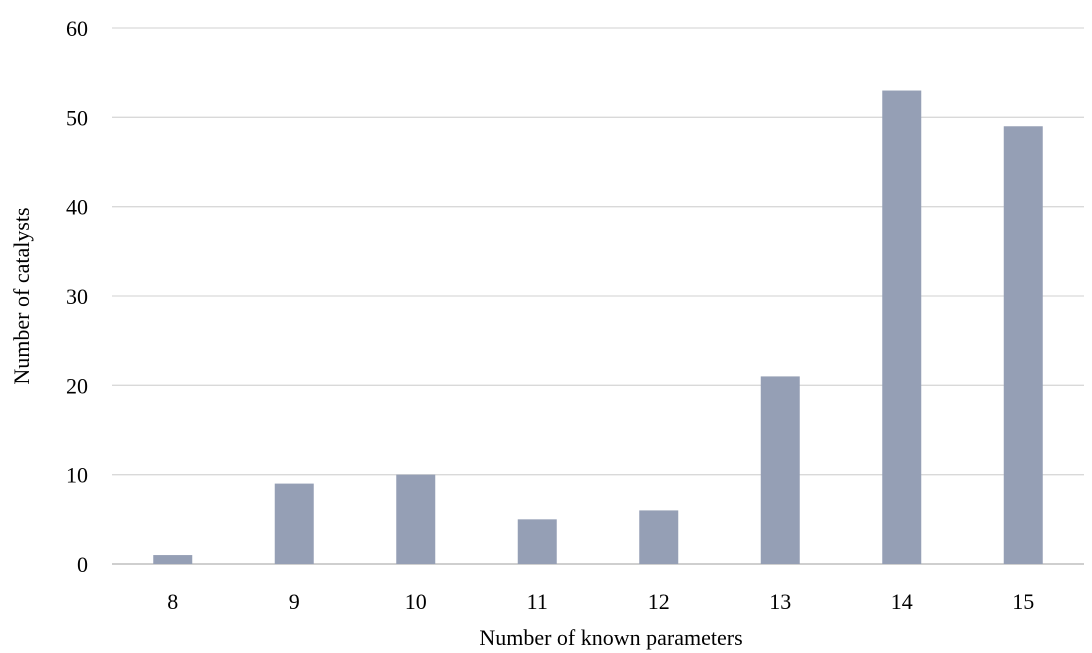 The image size is (1092, 653). What do you see at coordinates (172, 601) in the screenshot?
I see `x-tick-label: 8` at bounding box center [172, 601].